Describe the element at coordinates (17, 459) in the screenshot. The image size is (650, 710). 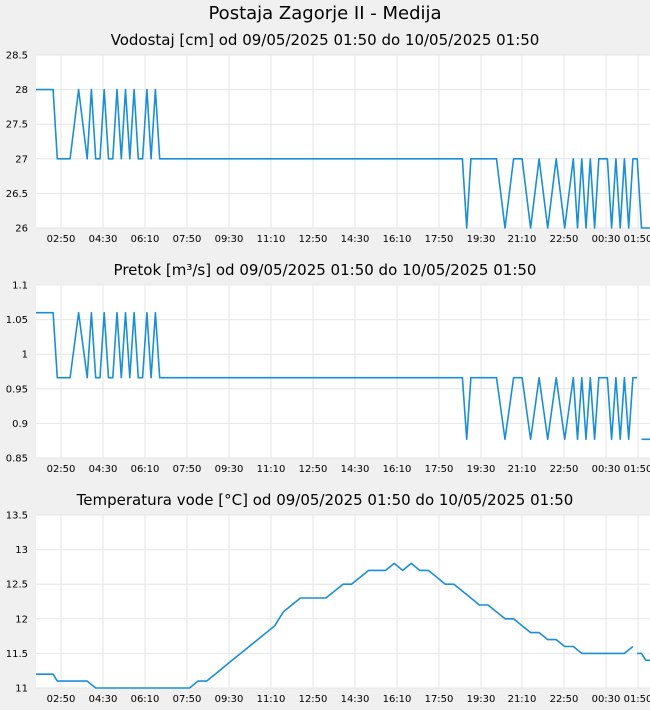
I see `y-tick-label: 0.85` at that location.